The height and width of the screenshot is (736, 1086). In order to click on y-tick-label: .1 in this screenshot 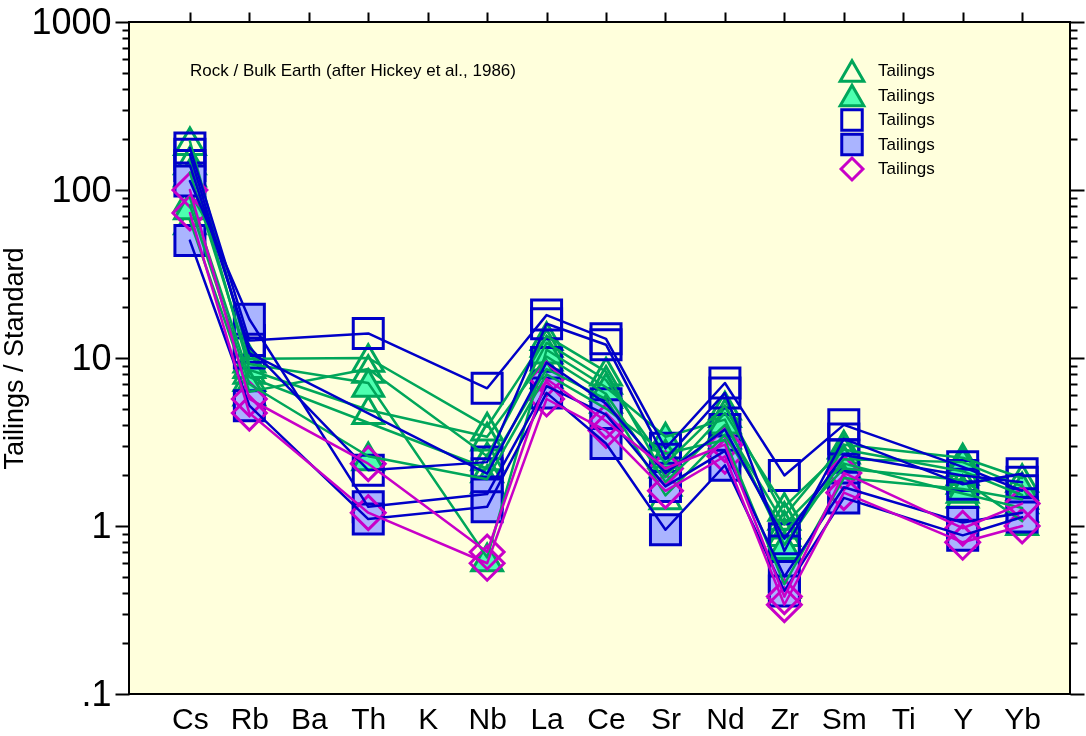, I will do `click(96, 693)`.